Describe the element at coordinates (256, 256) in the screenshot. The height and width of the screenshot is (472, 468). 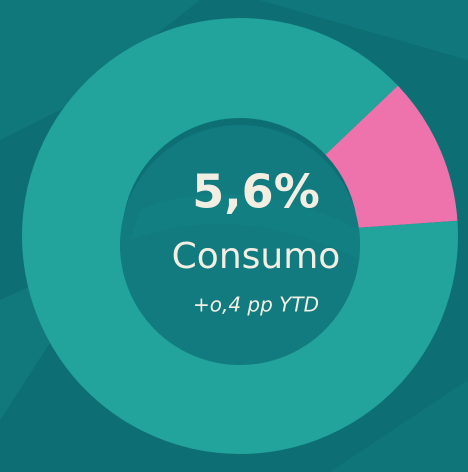
I see `kpi-title: Consumo` at that location.